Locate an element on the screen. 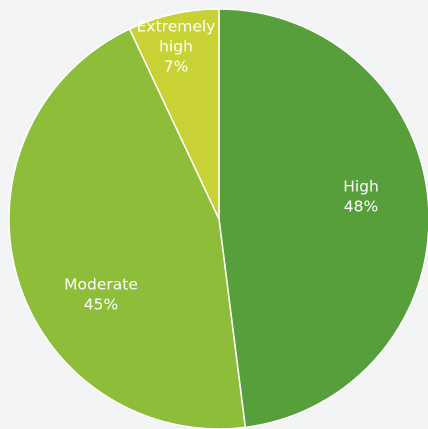 This screenshot has width=428, height=429. slice-percent-2: 7% is located at coordinates (176, 67).